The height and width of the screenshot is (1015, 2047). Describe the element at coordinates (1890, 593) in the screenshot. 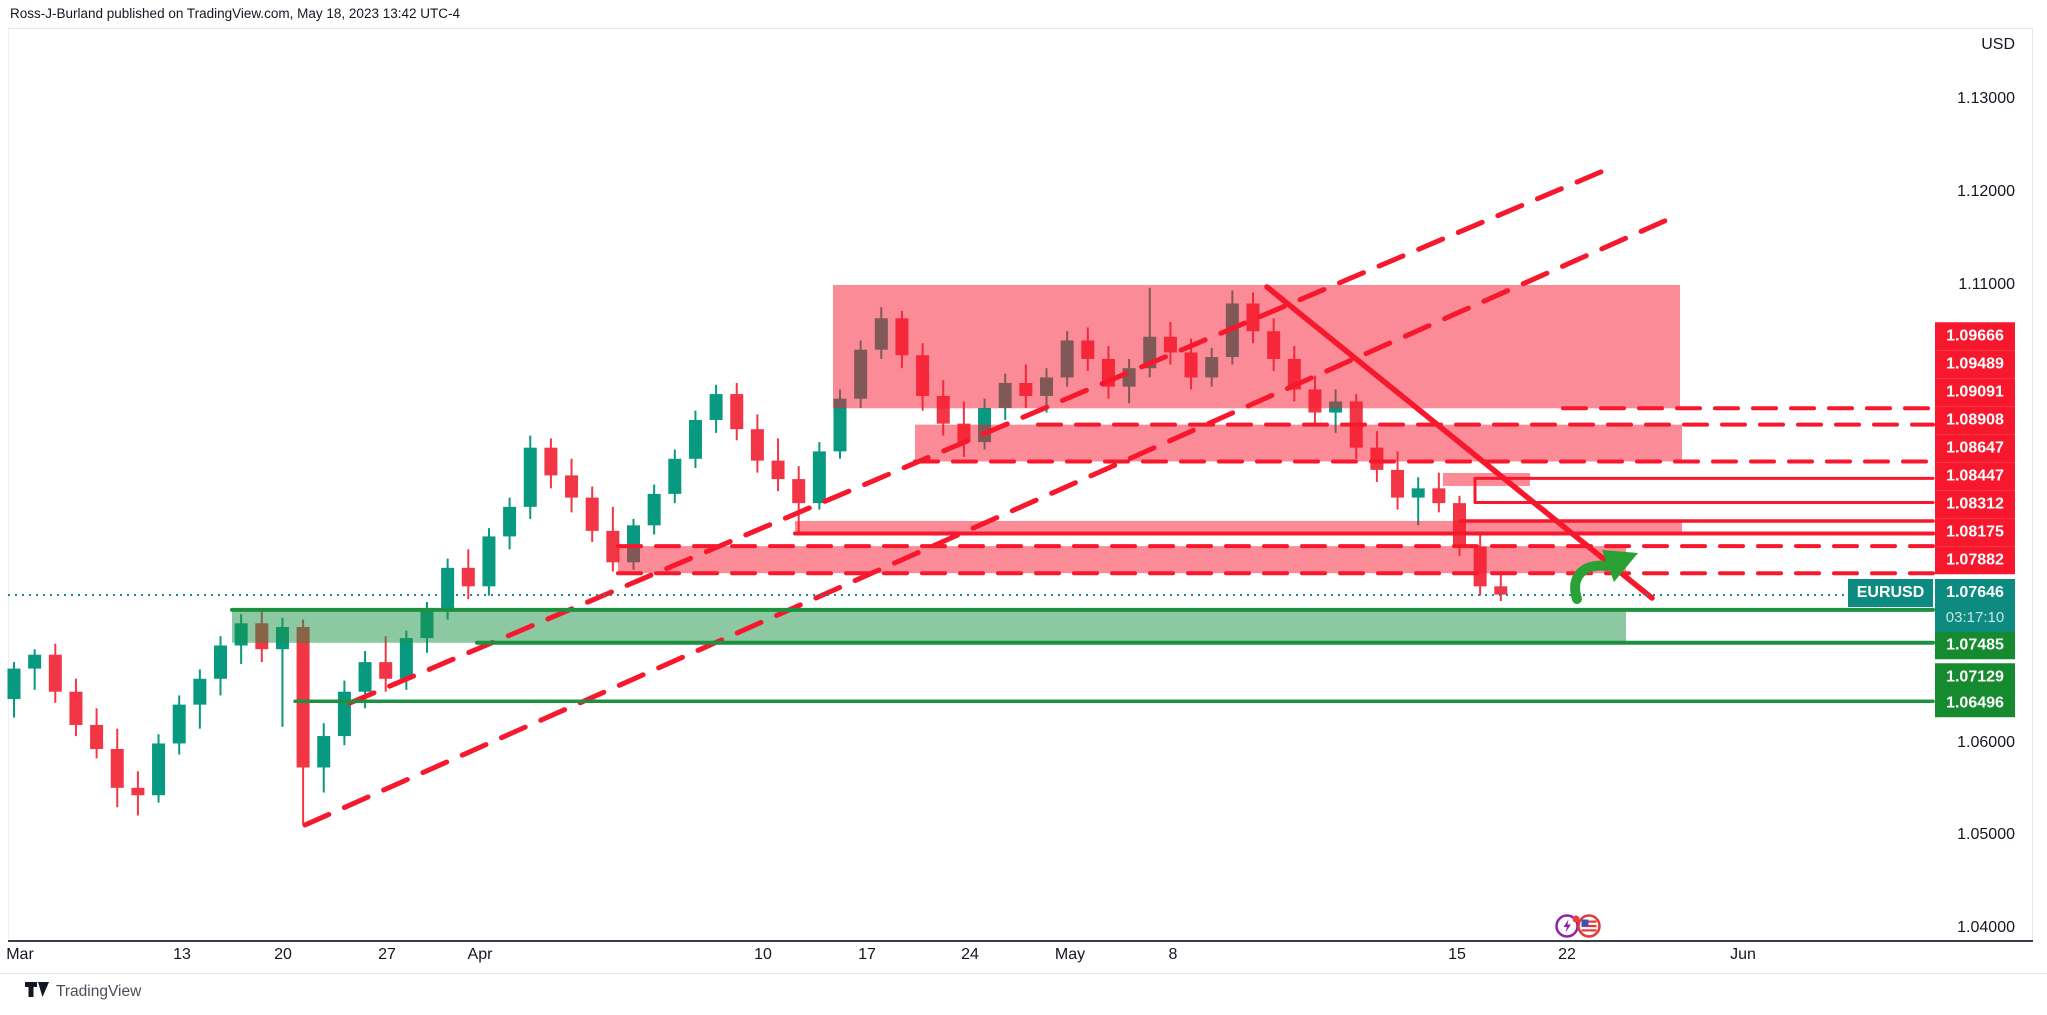

I see `symbol-label: EURUSD` at that location.